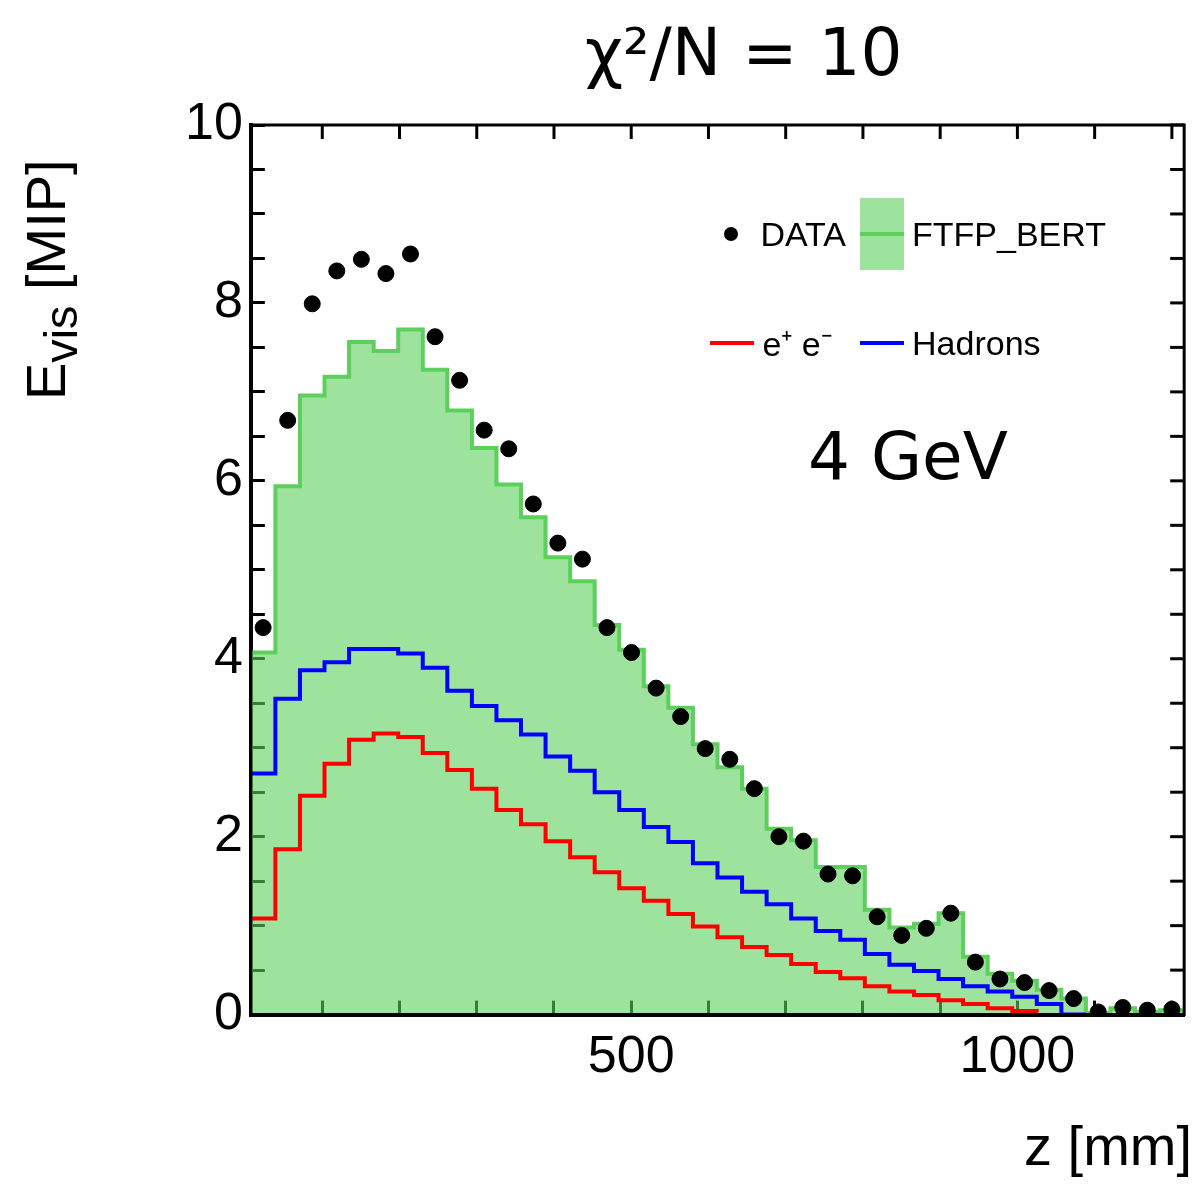 This screenshot has height=1187, width=1198. What do you see at coordinates (908, 456) in the screenshot?
I see `annotation: 4 GeV` at bounding box center [908, 456].